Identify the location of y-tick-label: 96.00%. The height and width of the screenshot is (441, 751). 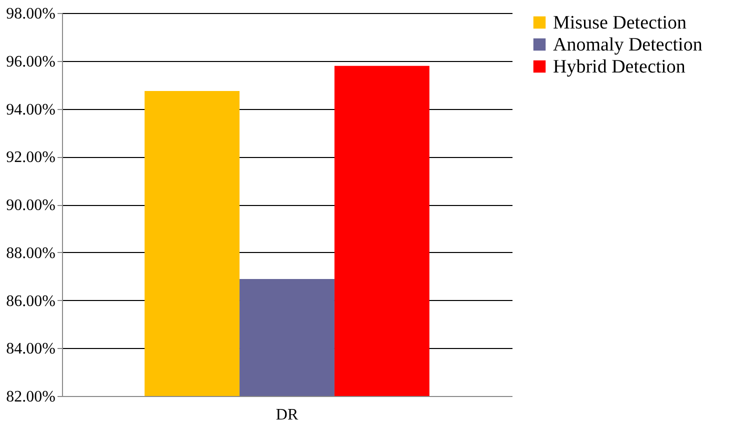
(31, 61).